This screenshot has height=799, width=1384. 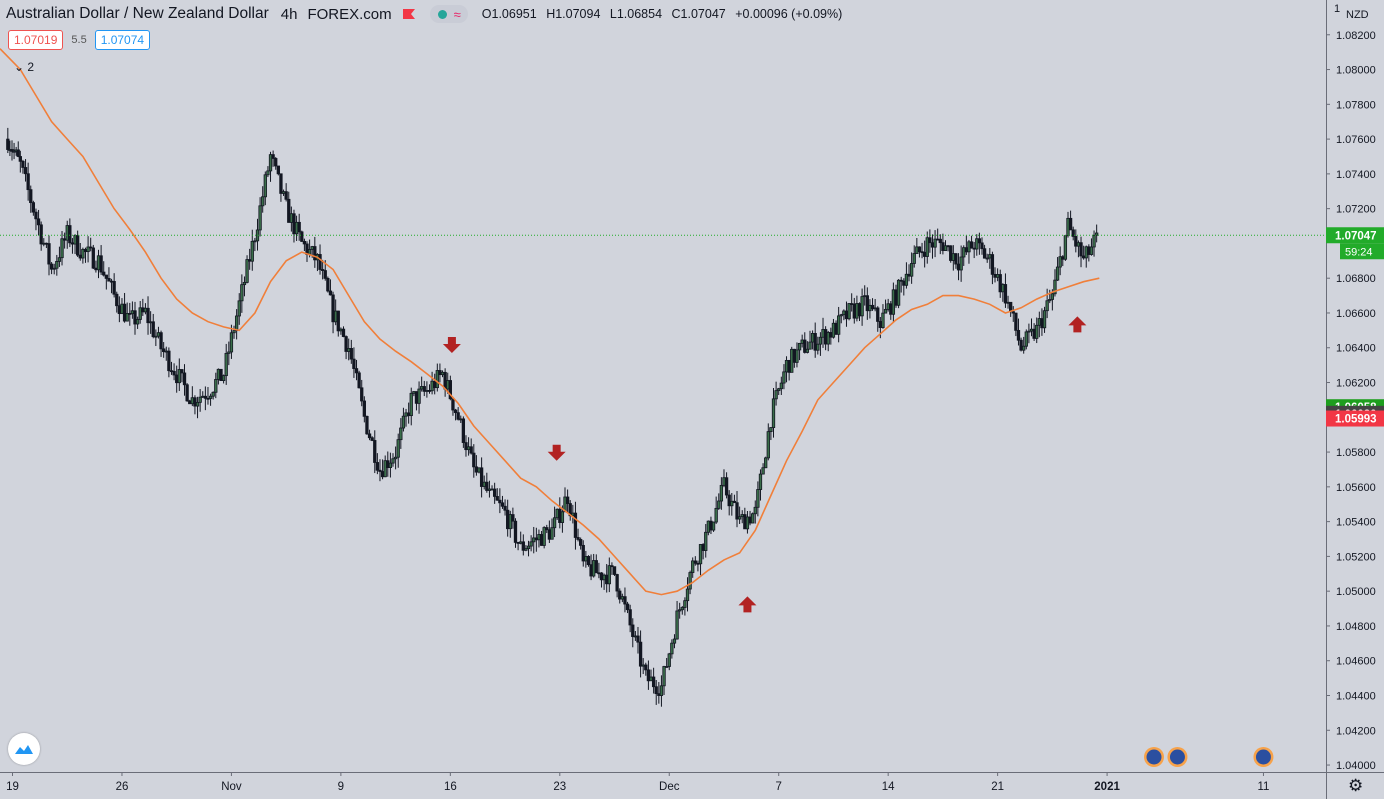 I want to click on bid-button: 1.07019, so click(x=36, y=40).